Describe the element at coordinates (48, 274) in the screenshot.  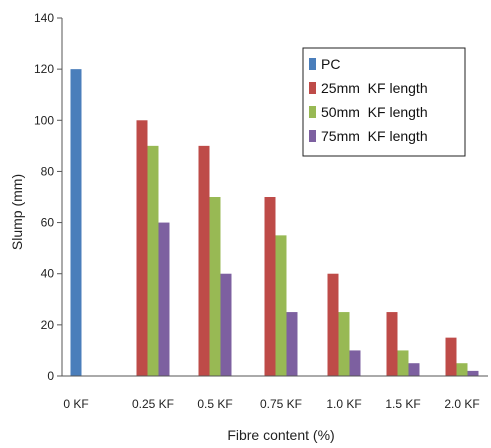
I see `y-tick-label: 40` at that location.